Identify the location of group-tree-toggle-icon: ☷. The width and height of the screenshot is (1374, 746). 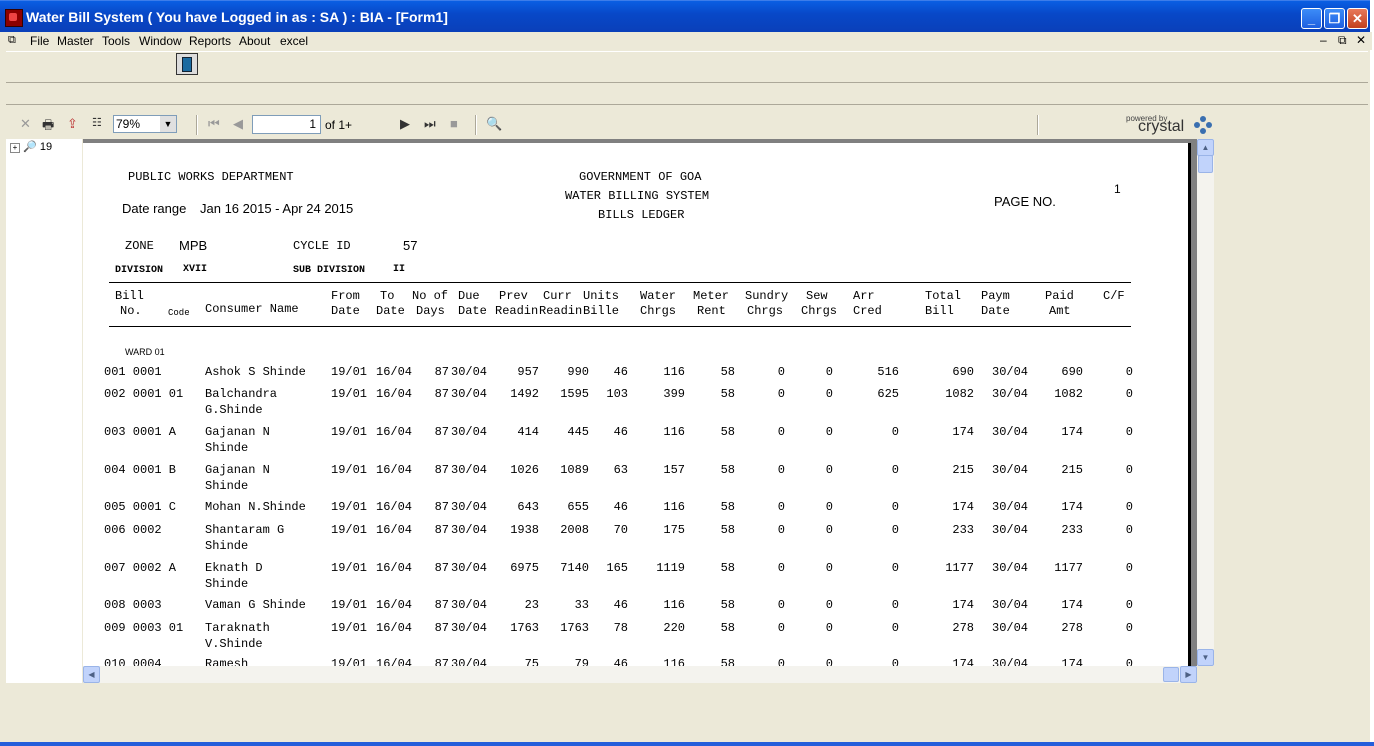
(97, 123).